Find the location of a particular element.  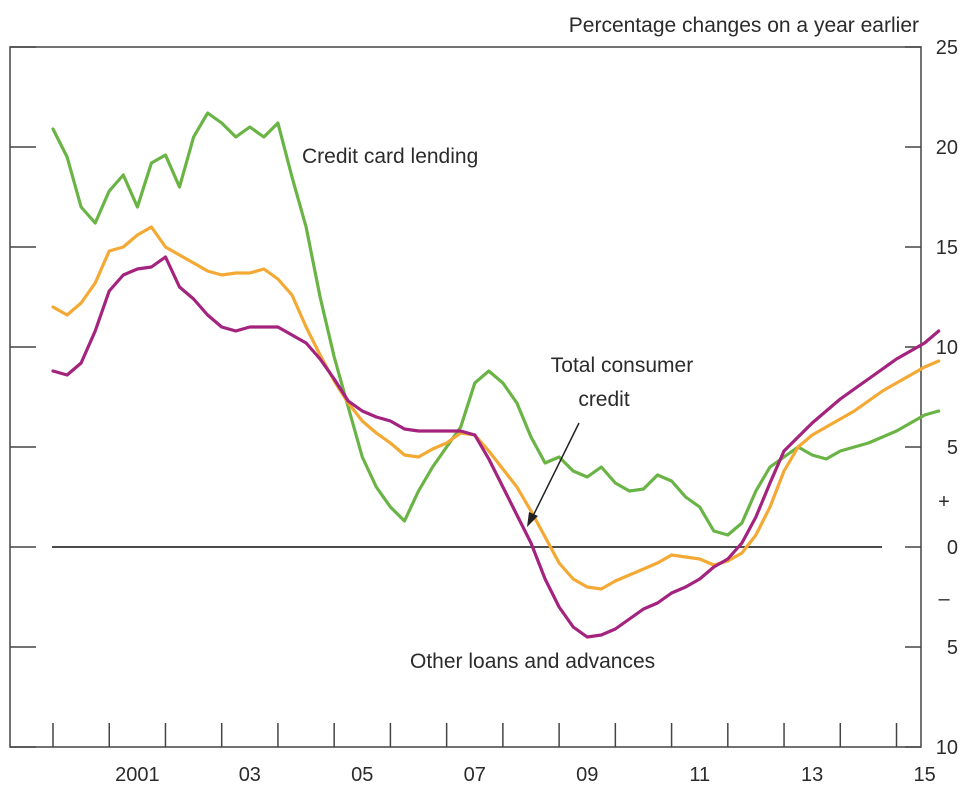

x-tick-label: 05 is located at coordinates (362, 775).